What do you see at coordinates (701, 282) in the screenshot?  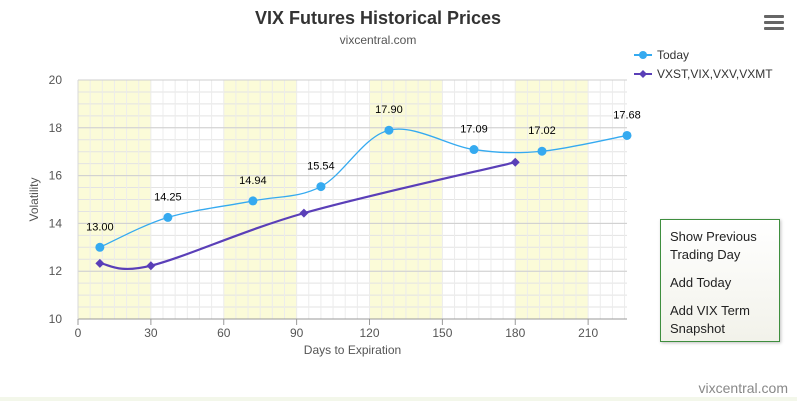 I see `menu-item-line: Add Today` at bounding box center [701, 282].